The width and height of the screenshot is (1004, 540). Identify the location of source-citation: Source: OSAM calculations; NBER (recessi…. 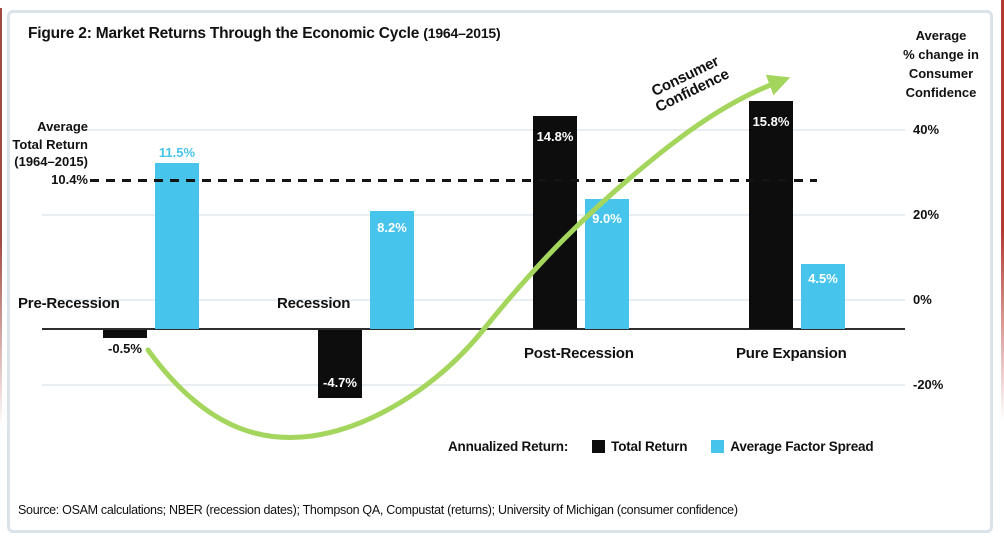
(378, 510).